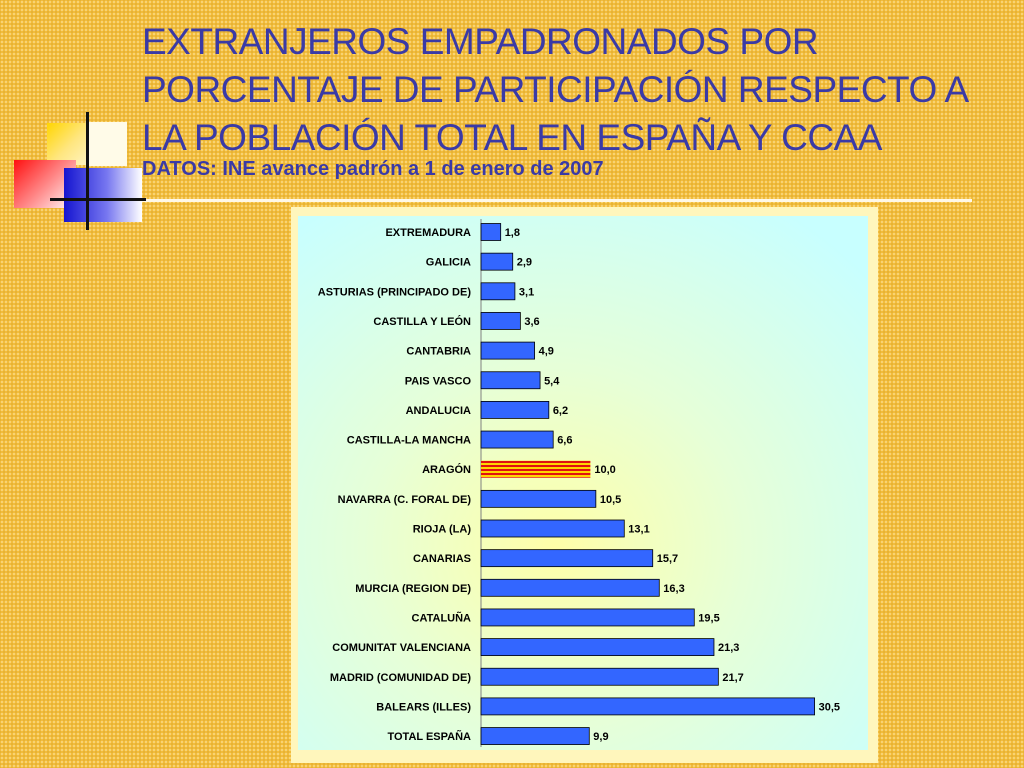  Describe the element at coordinates (604, 470) in the screenshot. I see `data-label: 10,0` at that location.